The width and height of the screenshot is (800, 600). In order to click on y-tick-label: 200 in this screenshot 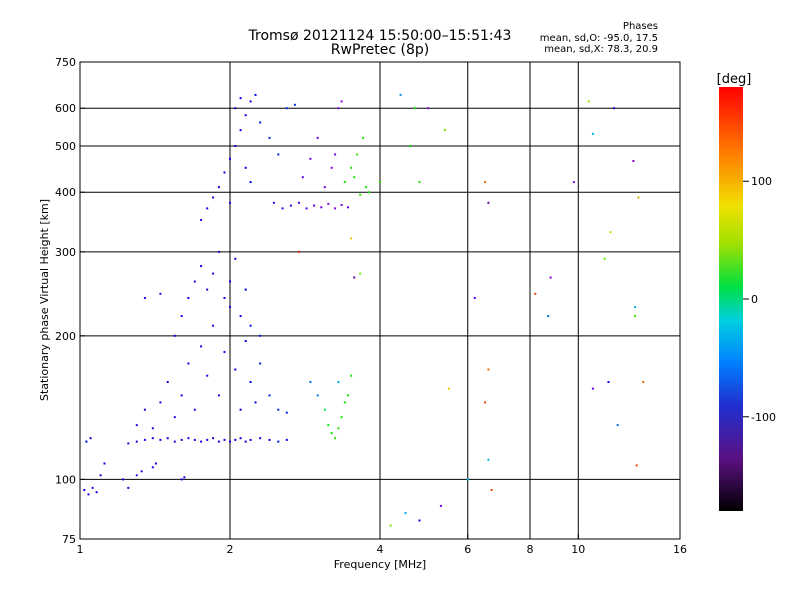, I will do `click(65, 336)`.